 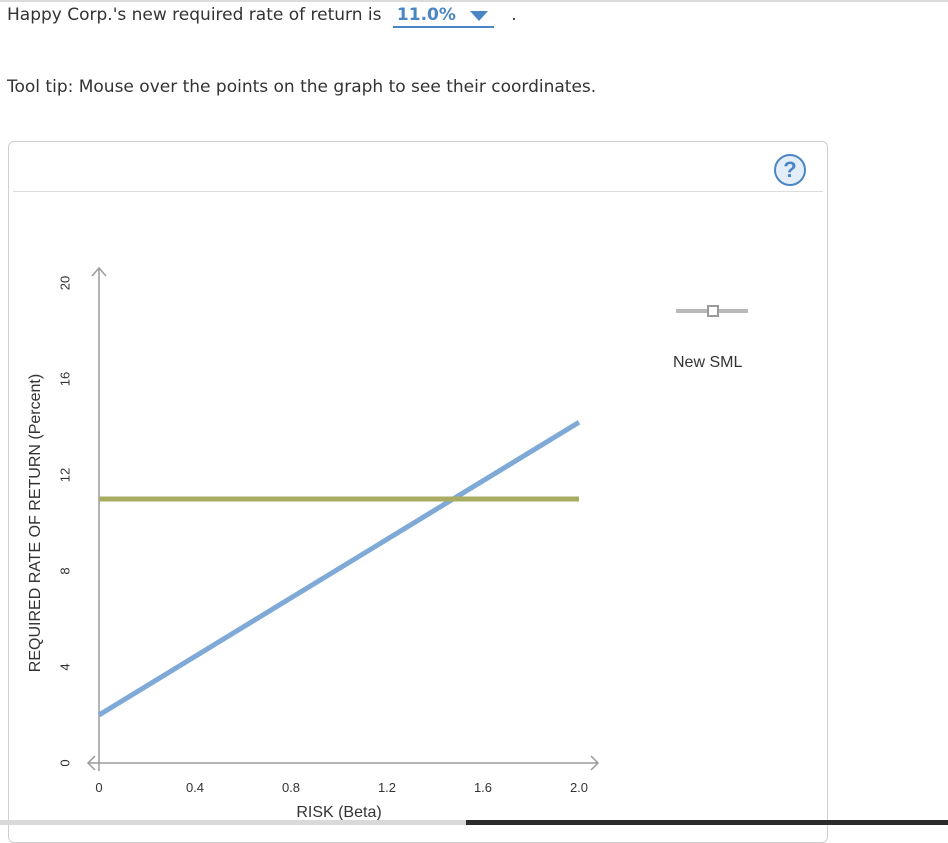 What do you see at coordinates (99, 271) in the screenshot?
I see `y-axis-arrow` at bounding box center [99, 271].